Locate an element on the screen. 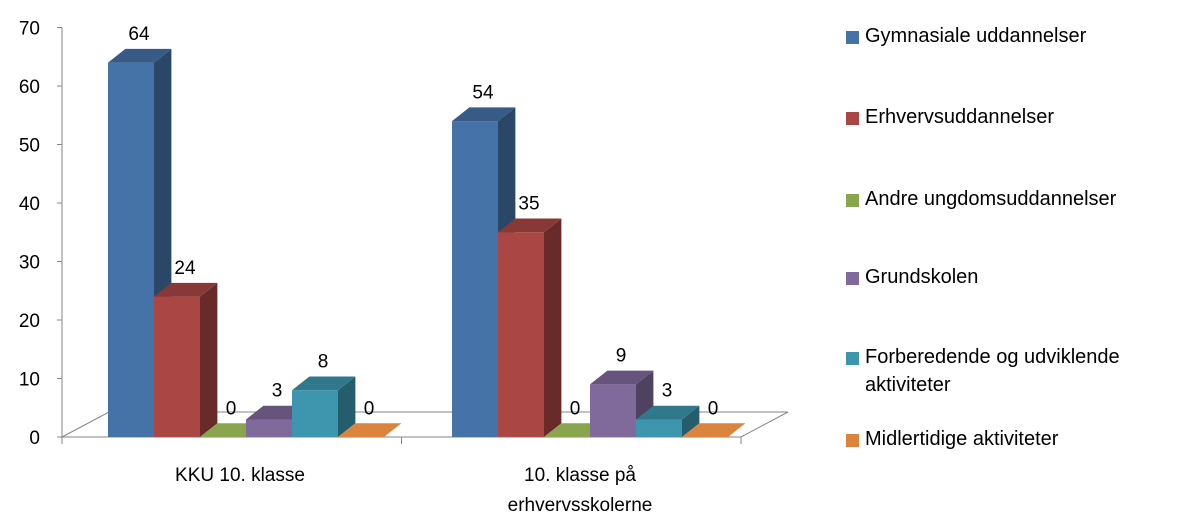  legend-item: Midlertidige aktiviteter is located at coordinates (952, 439).